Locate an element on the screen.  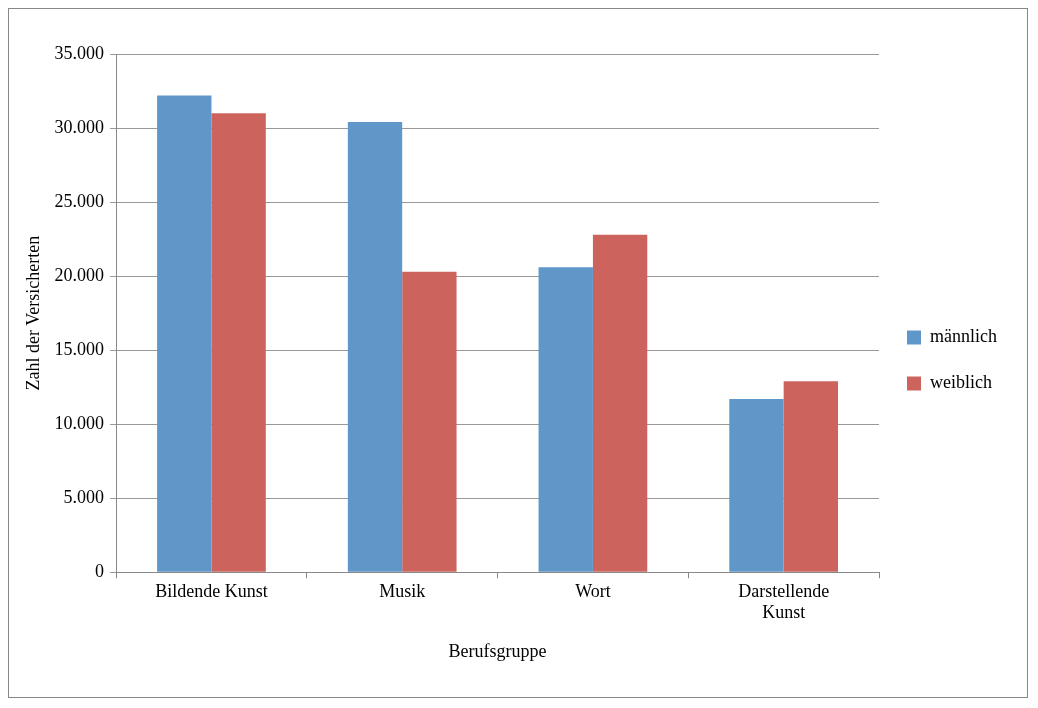
y-tick-label: 10.000 is located at coordinates (79, 422).